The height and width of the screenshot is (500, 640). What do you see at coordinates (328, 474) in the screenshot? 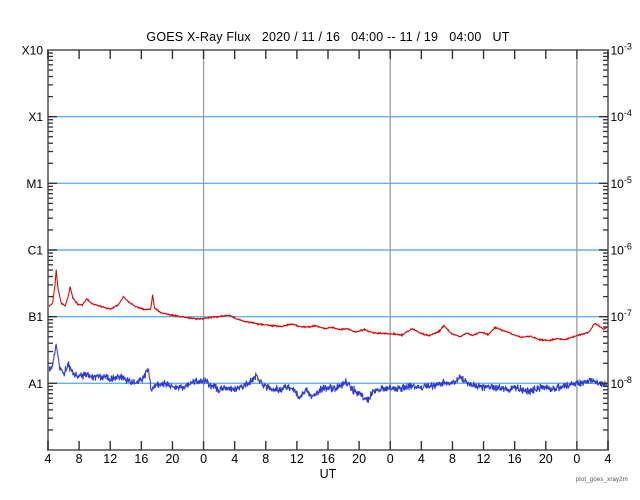
I see `x-axis-label: UT` at bounding box center [328, 474].